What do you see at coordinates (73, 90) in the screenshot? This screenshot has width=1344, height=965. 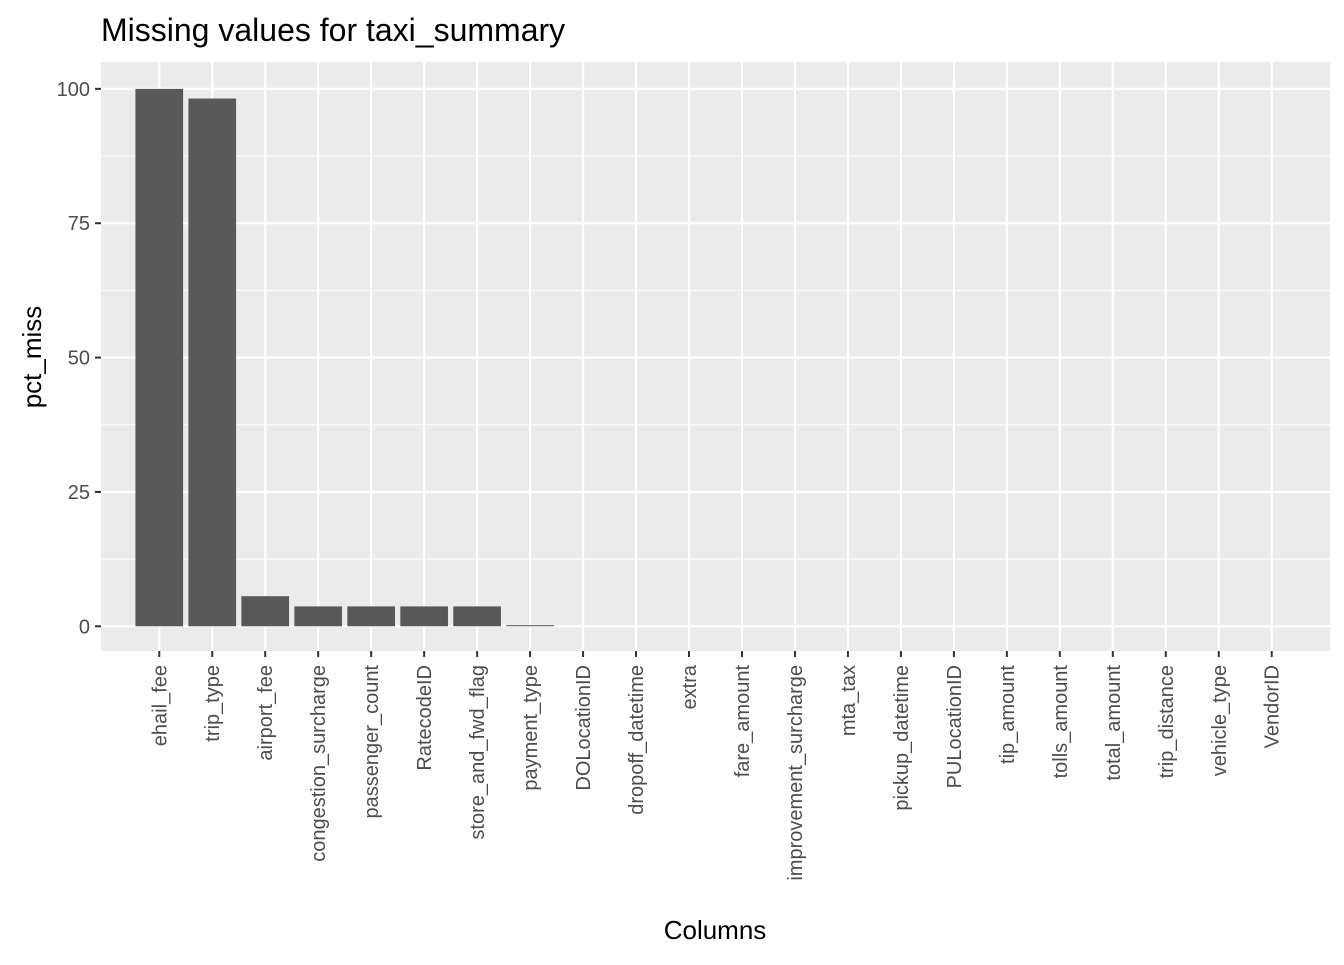 I see `y-tick-label: 100` at bounding box center [73, 90].